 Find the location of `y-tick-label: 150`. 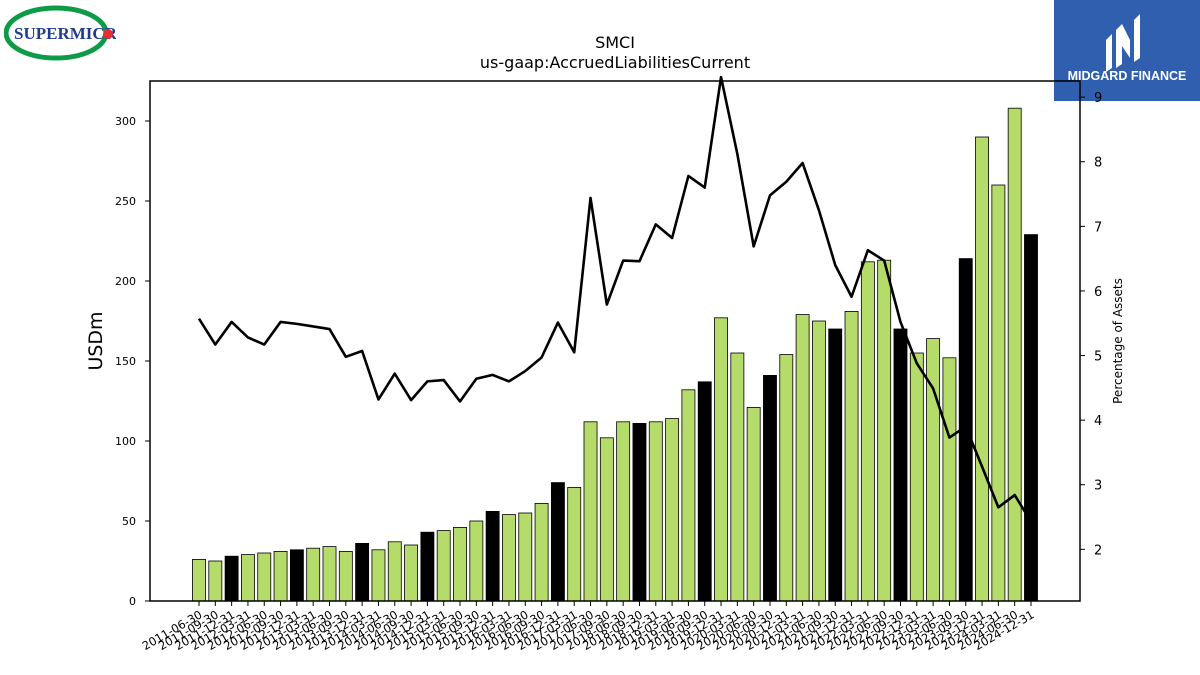

y-tick-label: 150 is located at coordinates (125, 361).